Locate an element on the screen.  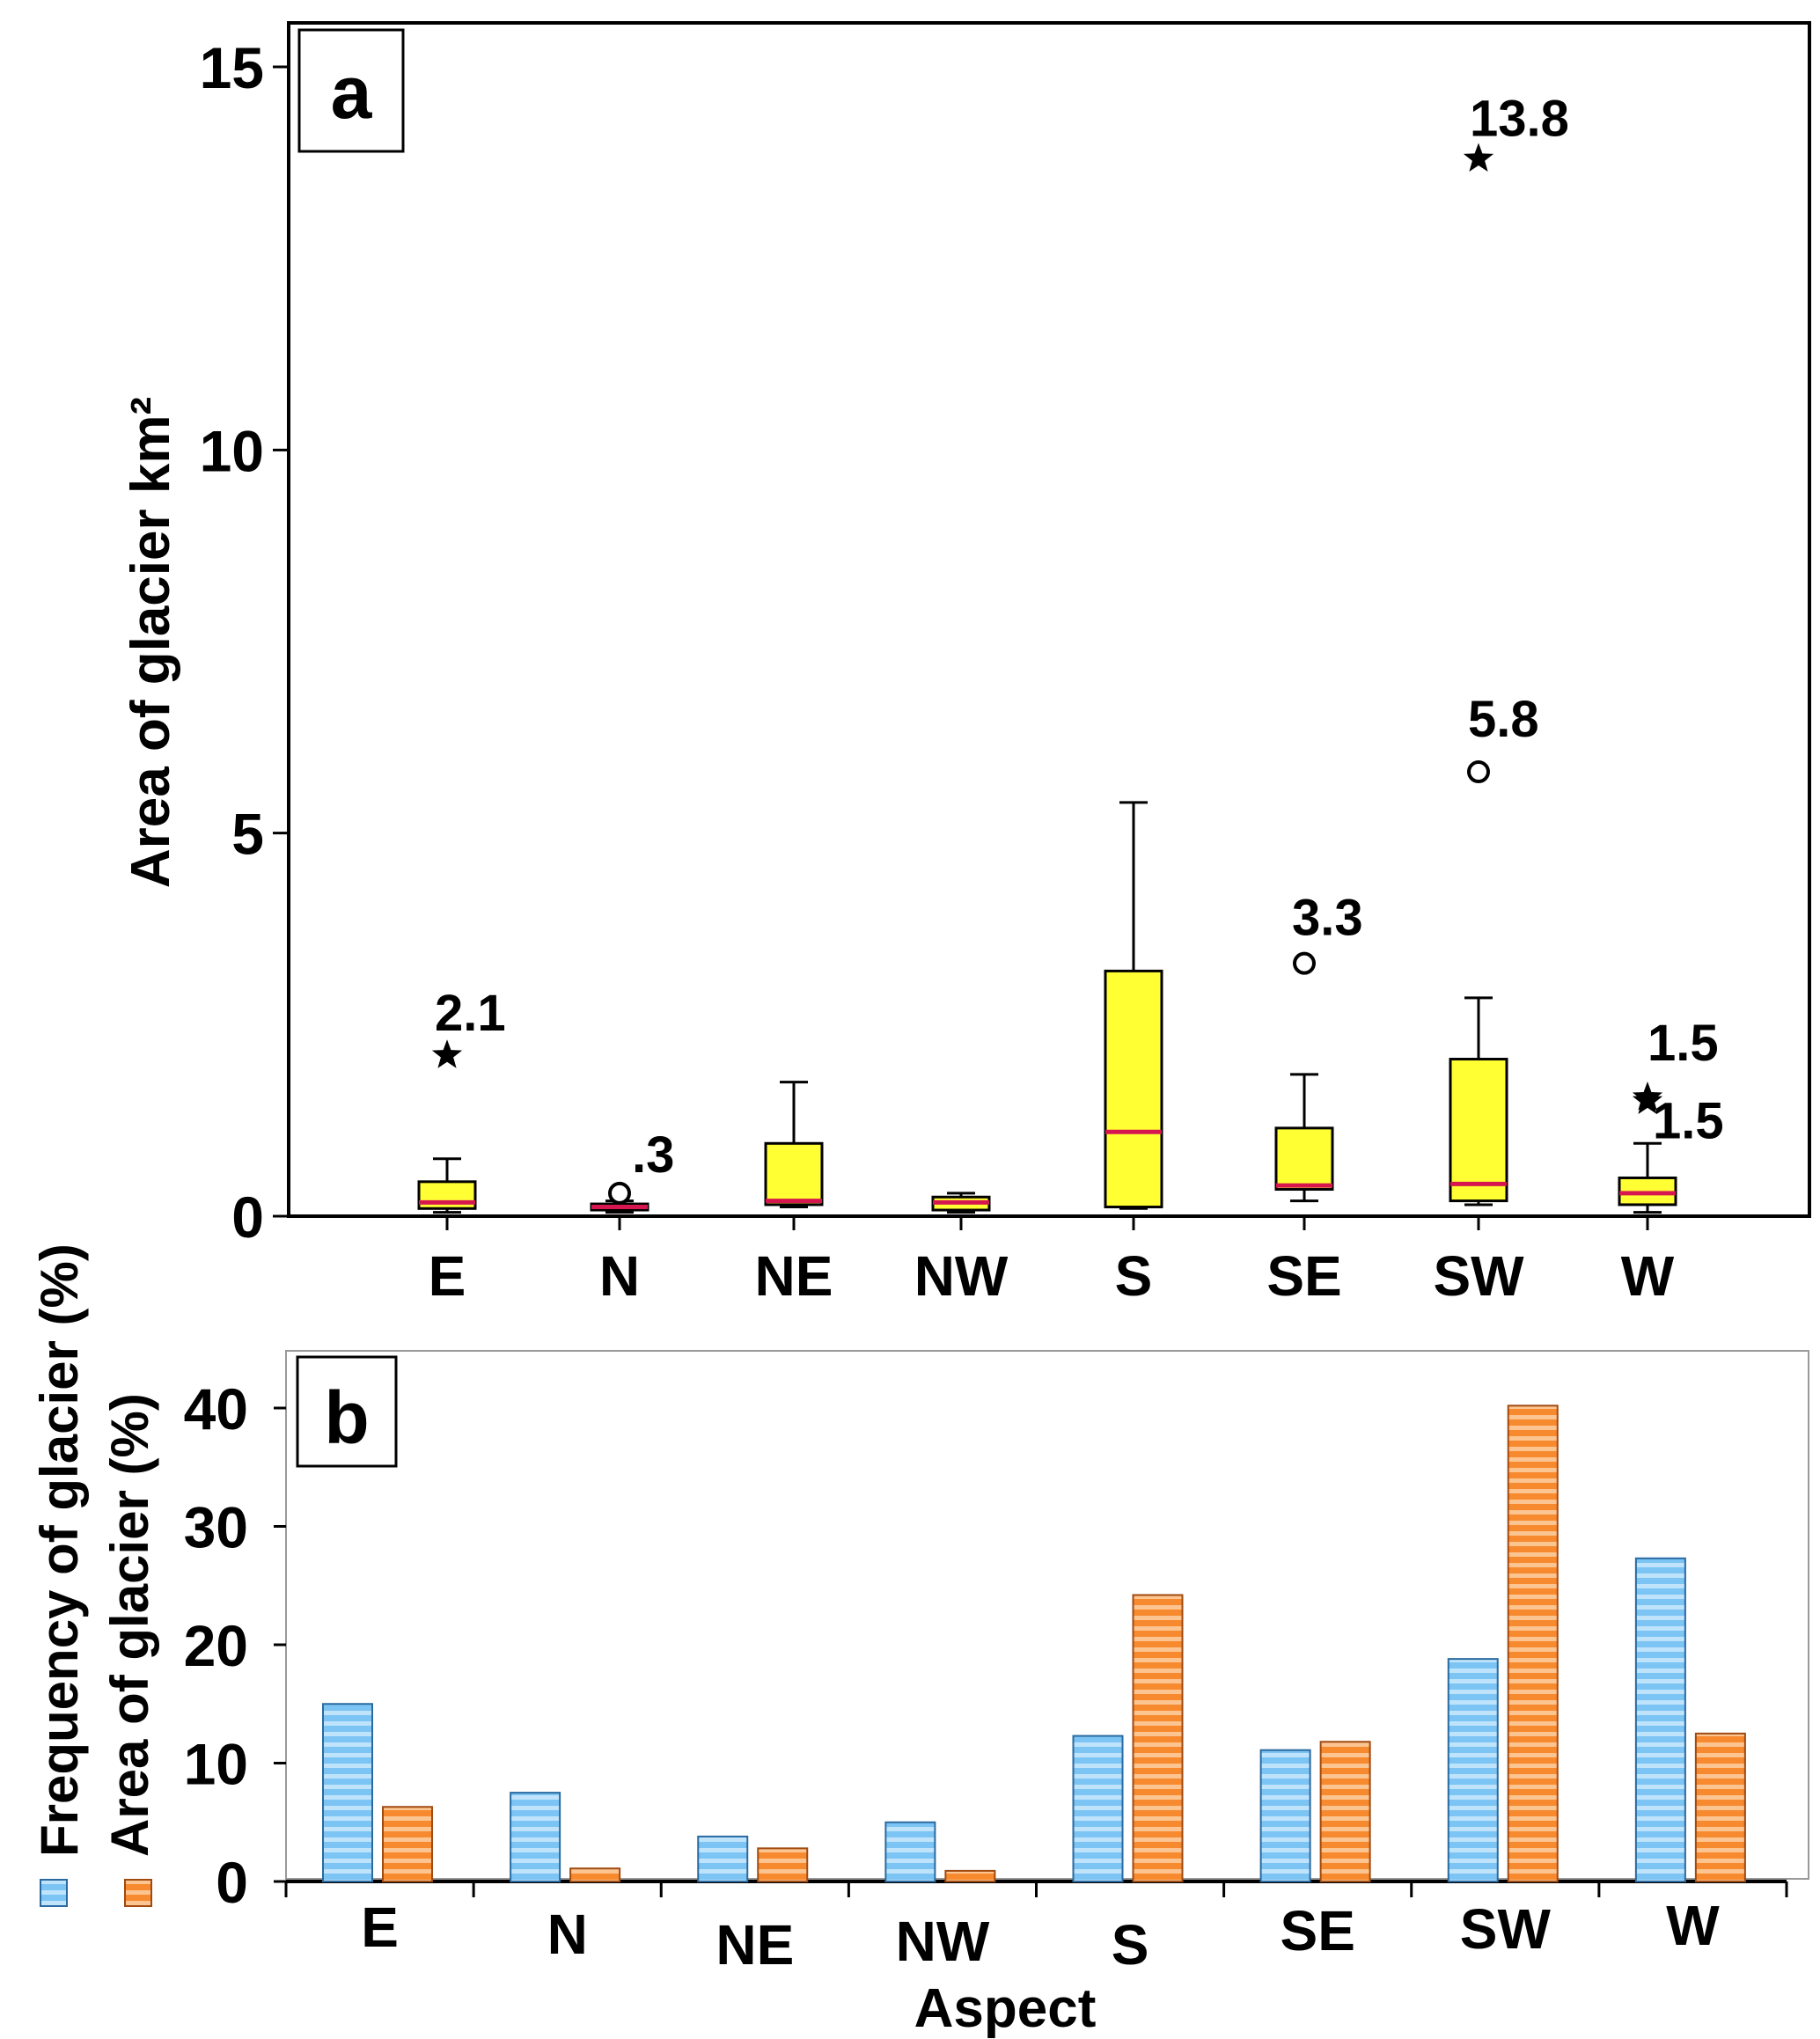
box-sw is located at coordinates (1478, 1101).